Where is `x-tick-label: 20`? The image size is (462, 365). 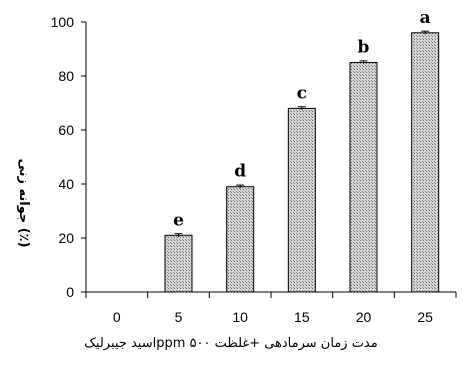 x-tick-label: 20 is located at coordinates (364, 317).